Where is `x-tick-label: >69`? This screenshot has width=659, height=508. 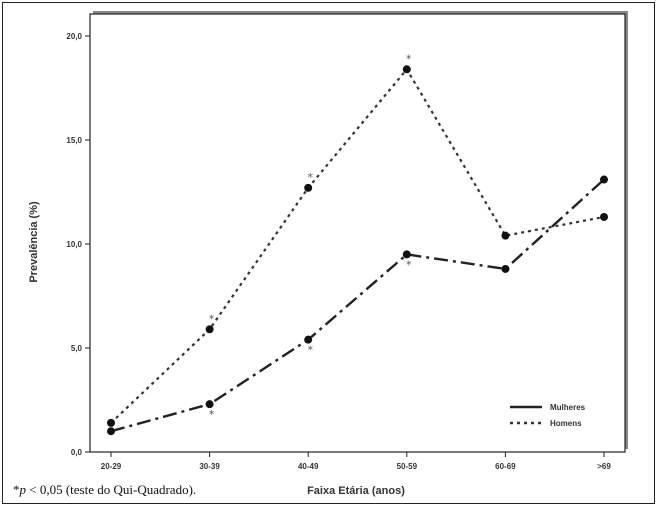 x-tick-label: >69 is located at coordinates (604, 466).